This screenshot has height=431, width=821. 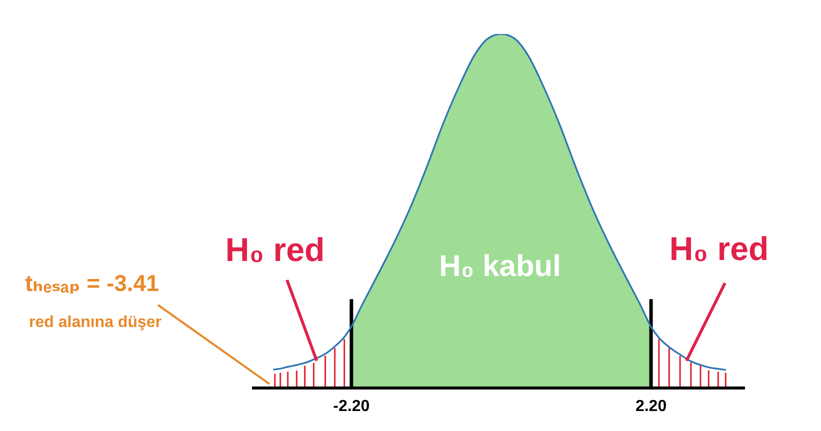 I want to click on x-tick-label: -2.20, so click(x=351, y=406).